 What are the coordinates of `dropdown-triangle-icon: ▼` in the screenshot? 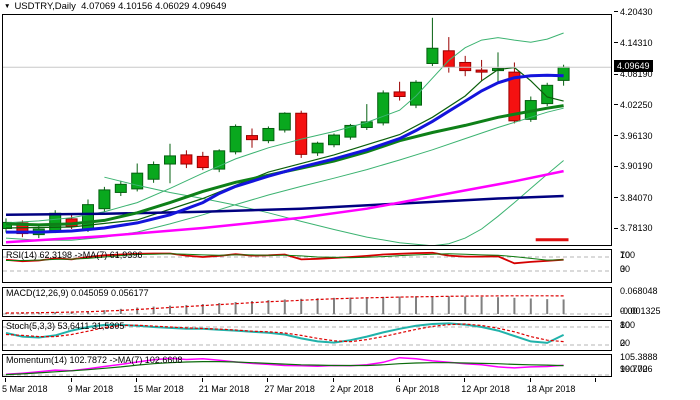 It's located at (7, 6).